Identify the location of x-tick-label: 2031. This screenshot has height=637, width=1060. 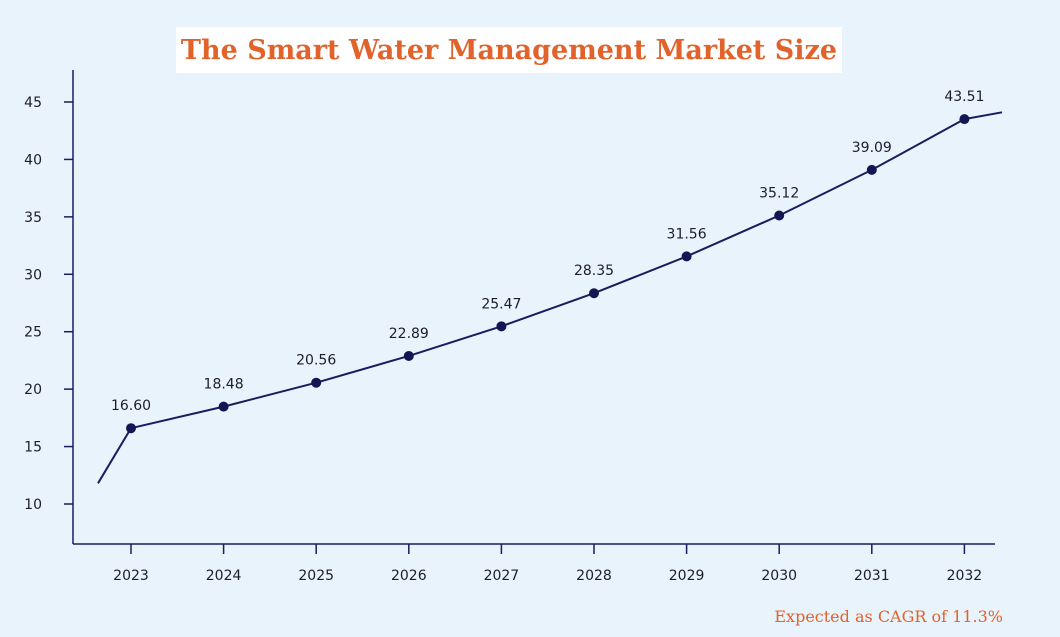
(872, 576).